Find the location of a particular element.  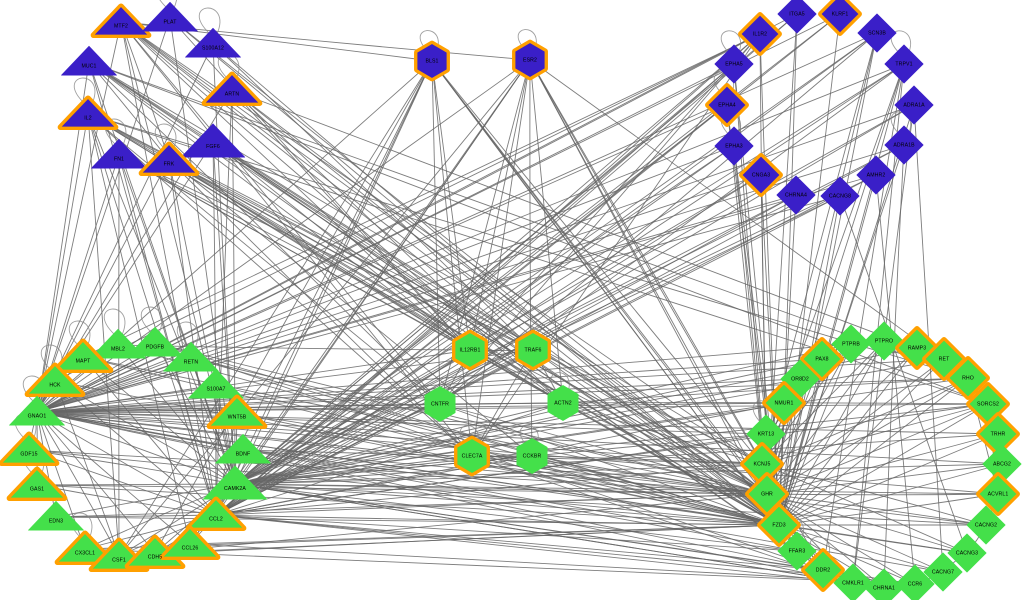

graph-node-chrna4 is located at coordinates (796, 195).